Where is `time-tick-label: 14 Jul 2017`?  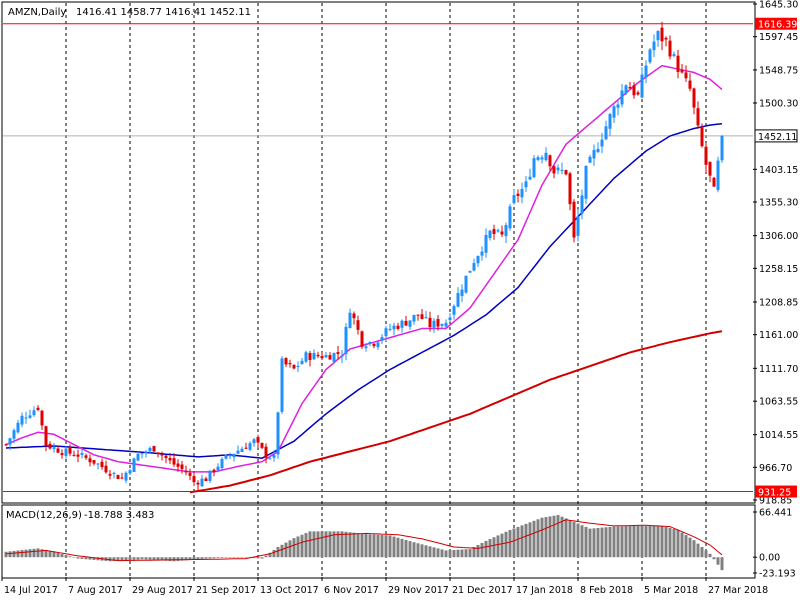
time-tick-label: 14 Jul 2017 is located at coordinates (31, 590).